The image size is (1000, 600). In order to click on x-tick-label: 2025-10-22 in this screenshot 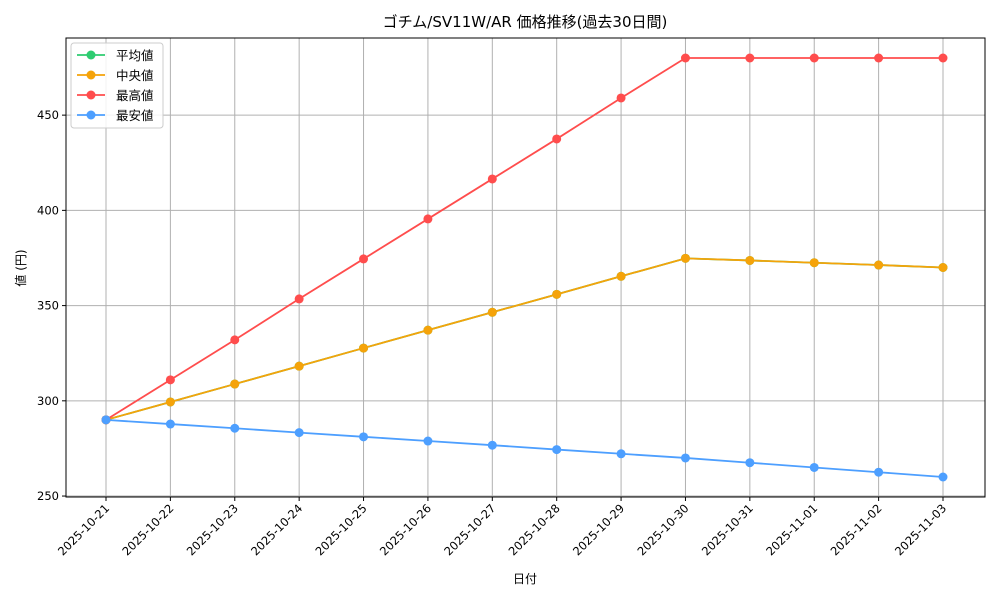, I will do `click(147, 529)`.